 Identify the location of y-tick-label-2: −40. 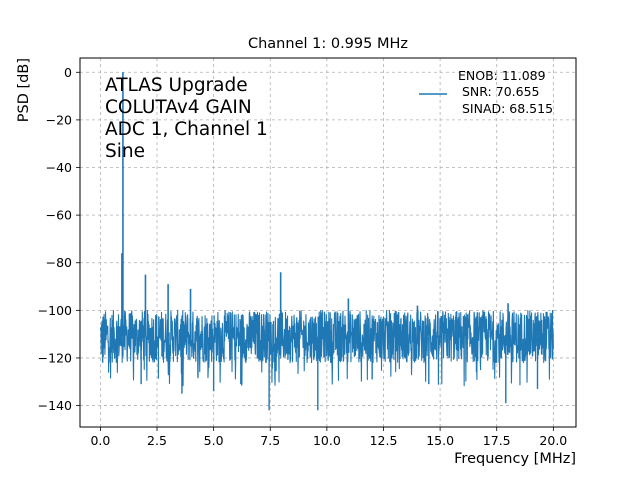
(59, 167).